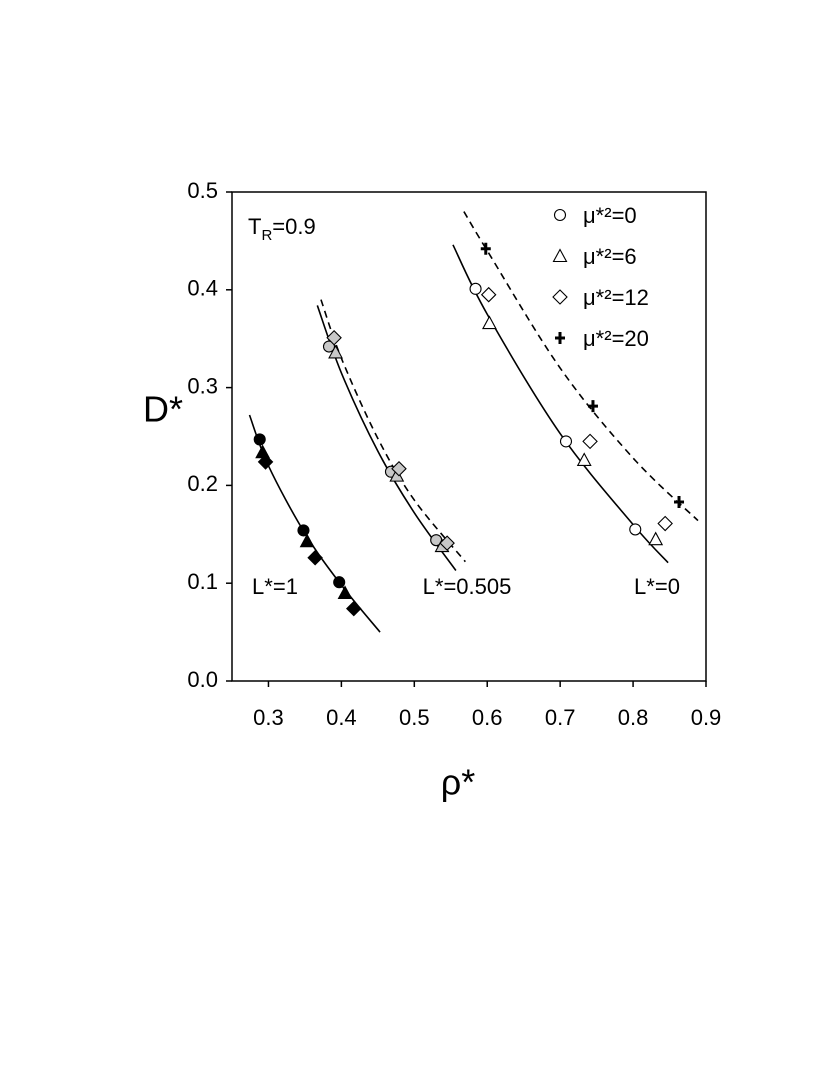 This screenshot has width=817, height=1090. Describe the element at coordinates (414, 717) in the screenshot. I see `x-tick-label: 0.5` at that location.